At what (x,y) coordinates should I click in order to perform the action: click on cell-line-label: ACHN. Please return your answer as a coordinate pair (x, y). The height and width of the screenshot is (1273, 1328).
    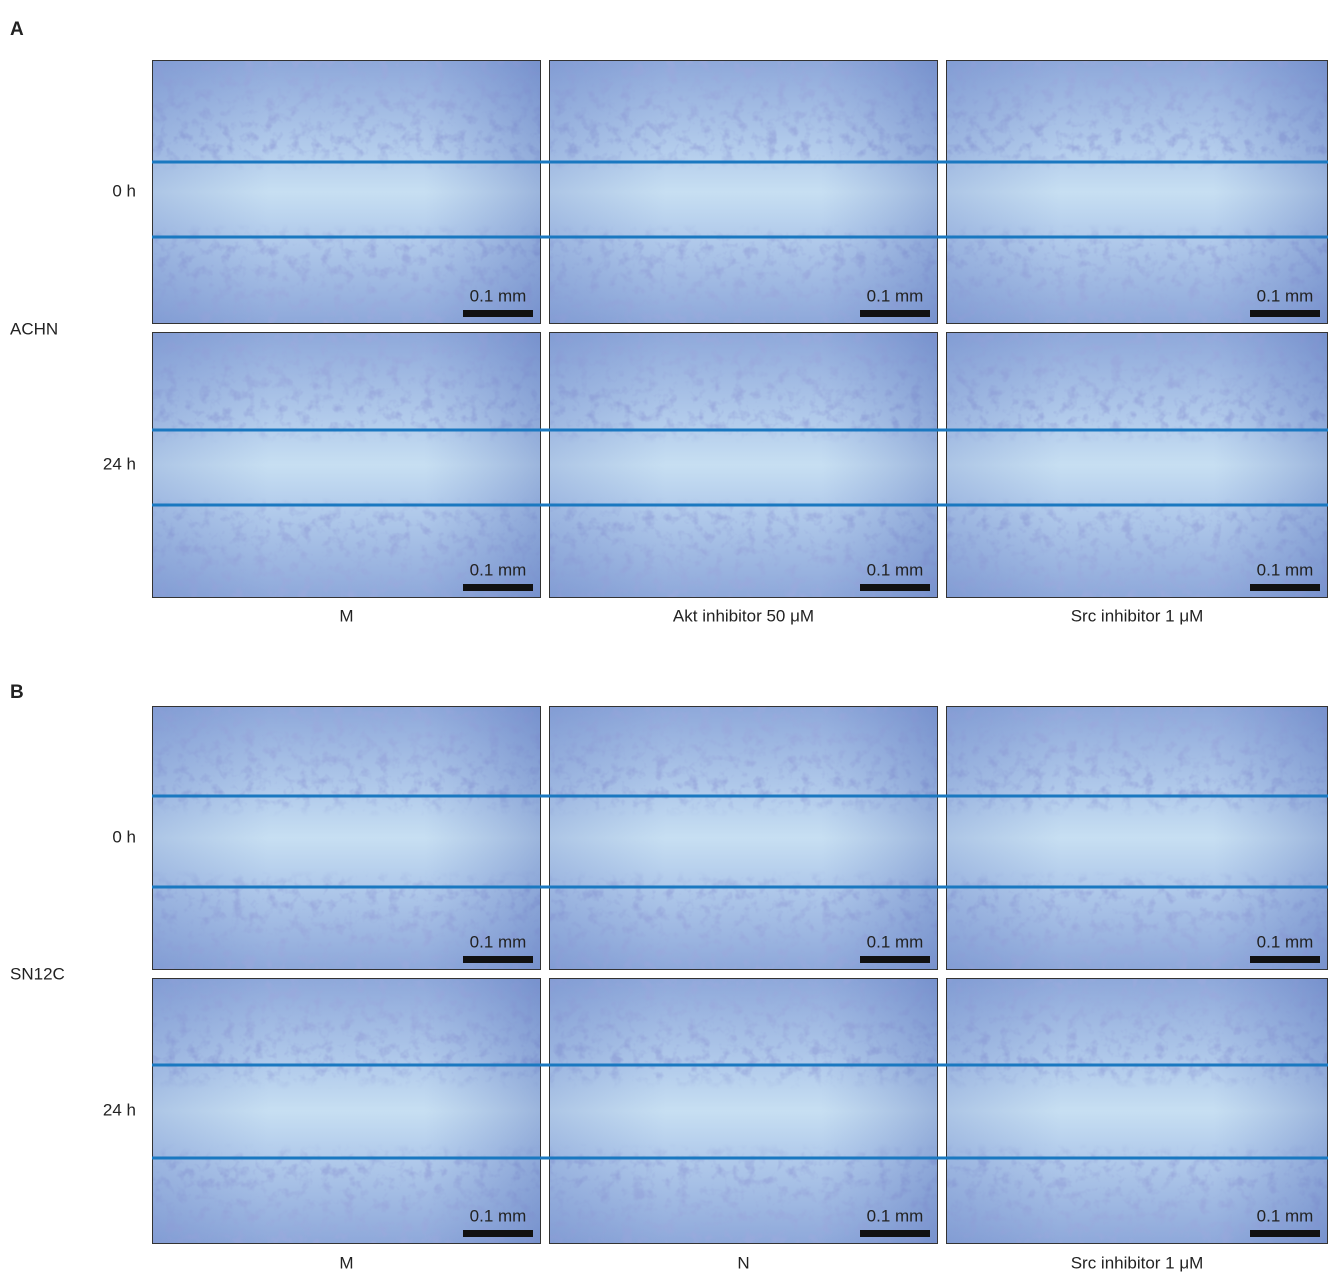
    Looking at the image, I should click on (34, 328).